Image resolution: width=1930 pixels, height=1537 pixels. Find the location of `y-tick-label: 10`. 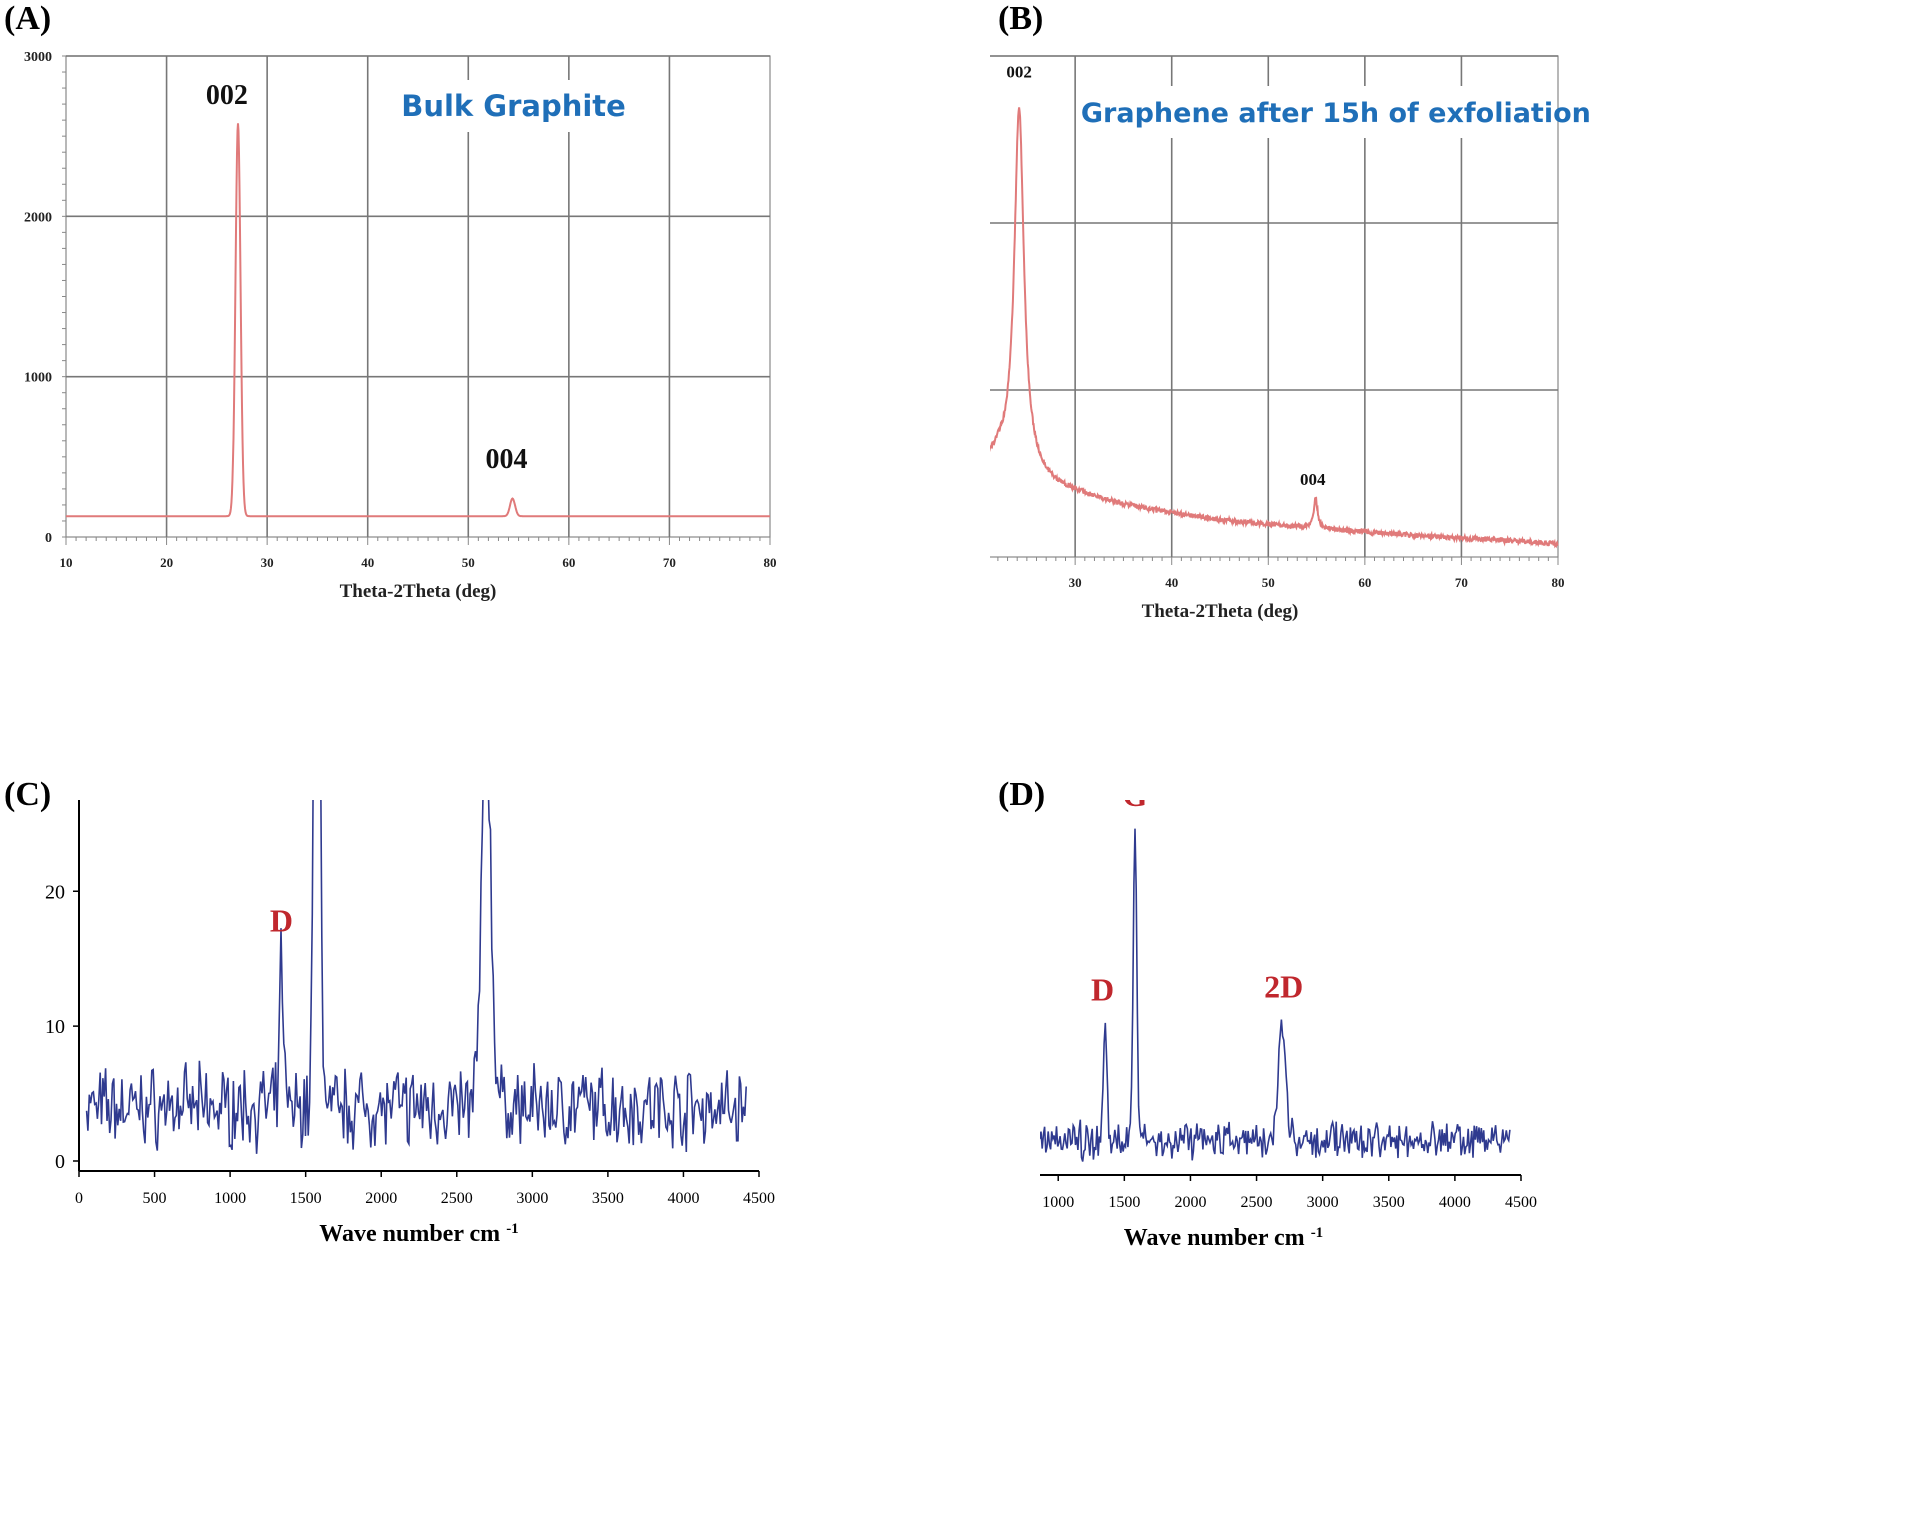

y-tick-label: 10 is located at coordinates (55, 1027).